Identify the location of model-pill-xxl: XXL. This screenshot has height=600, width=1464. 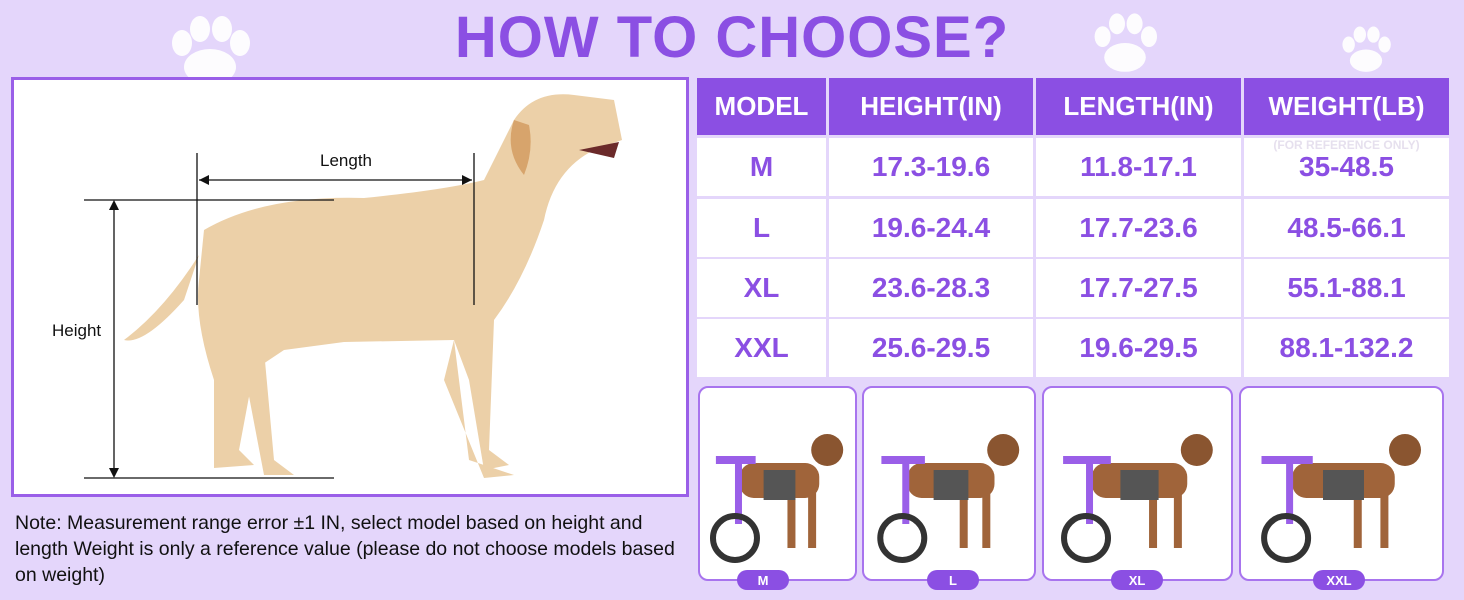
(1339, 580).